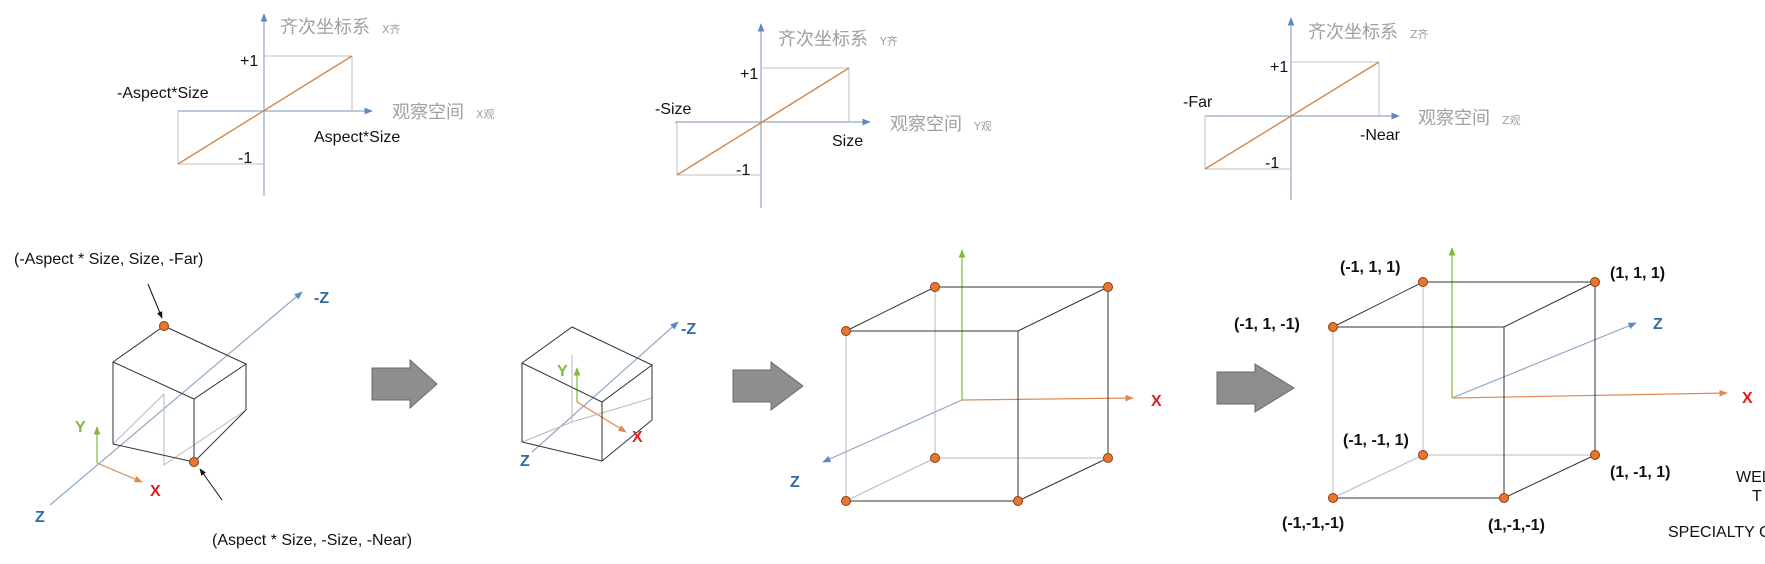  What do you see at coordinates (612, 389) in the screenshot?
I see `step2-hidden-edges` at bounding box center [612, 389].